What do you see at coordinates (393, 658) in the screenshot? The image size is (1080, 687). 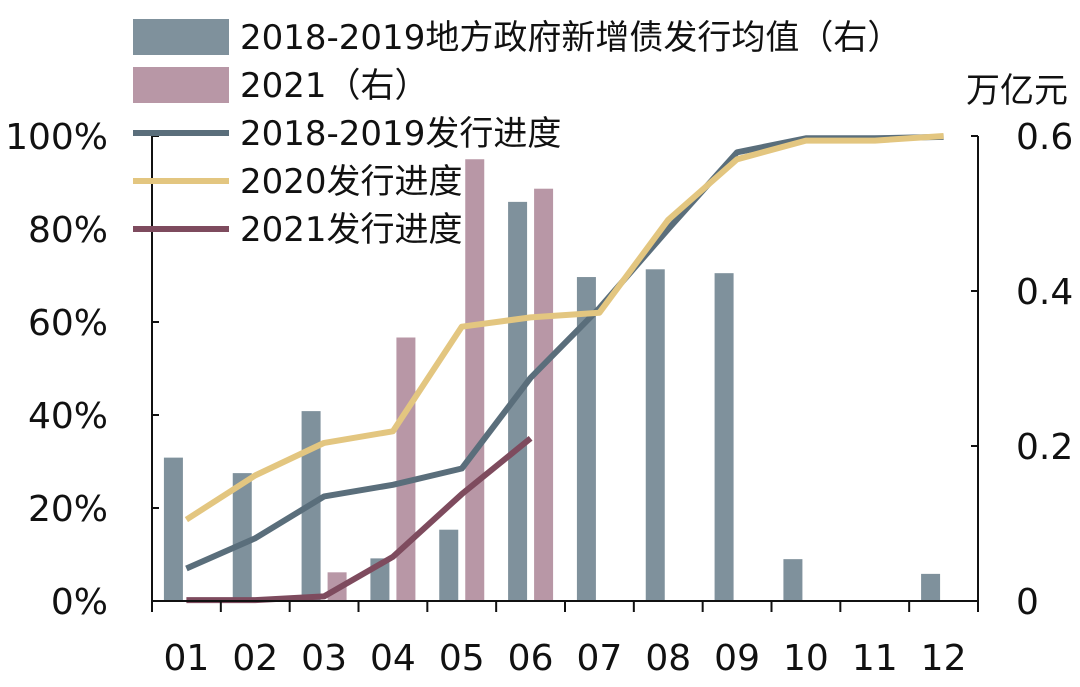 I see `x-axis-tick-label: 04` at bounding box center [393, 658].